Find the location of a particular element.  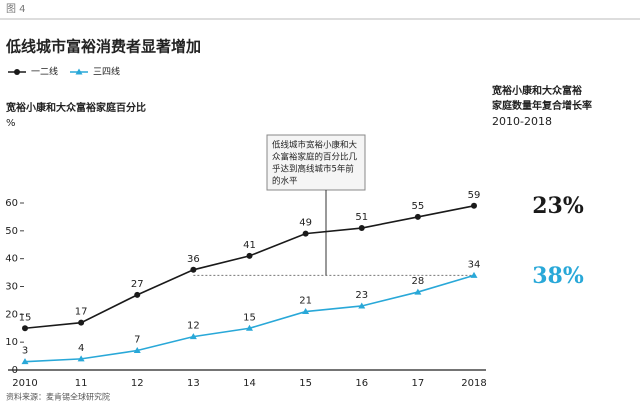

data-label: 49 is located at coordinates (305, 223).